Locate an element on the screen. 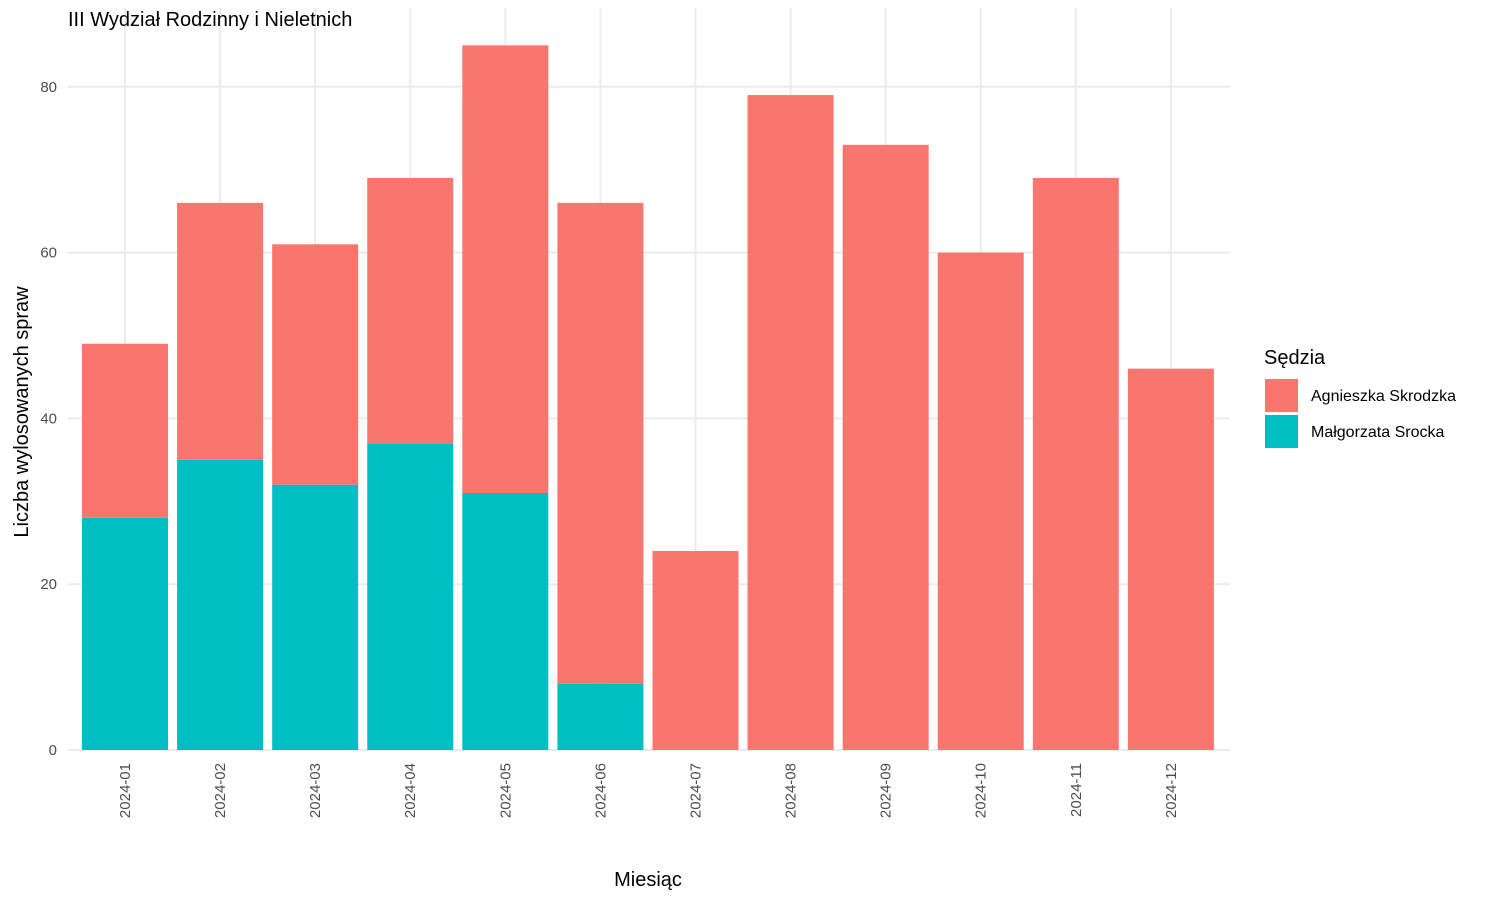 This screenshot has height=900, width=1500. x-tick-label: 2024-01 is located at coordinates (125, 790).